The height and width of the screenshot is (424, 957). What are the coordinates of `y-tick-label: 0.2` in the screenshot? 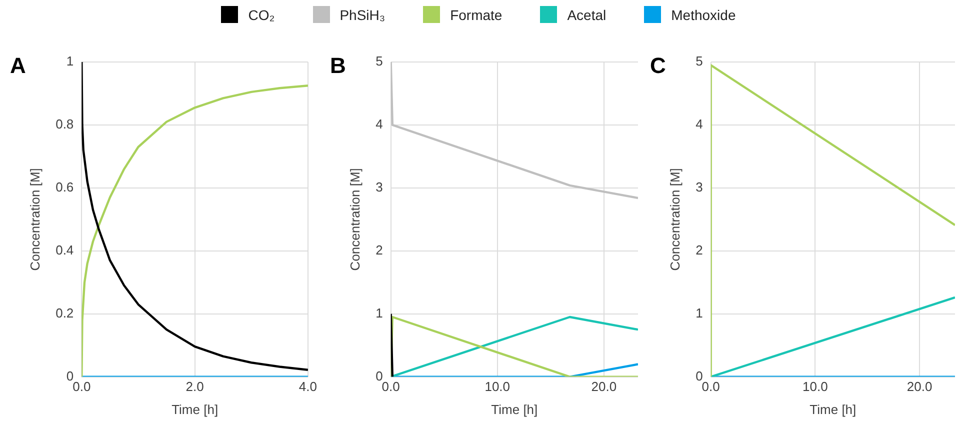 It's located at (65, 312).